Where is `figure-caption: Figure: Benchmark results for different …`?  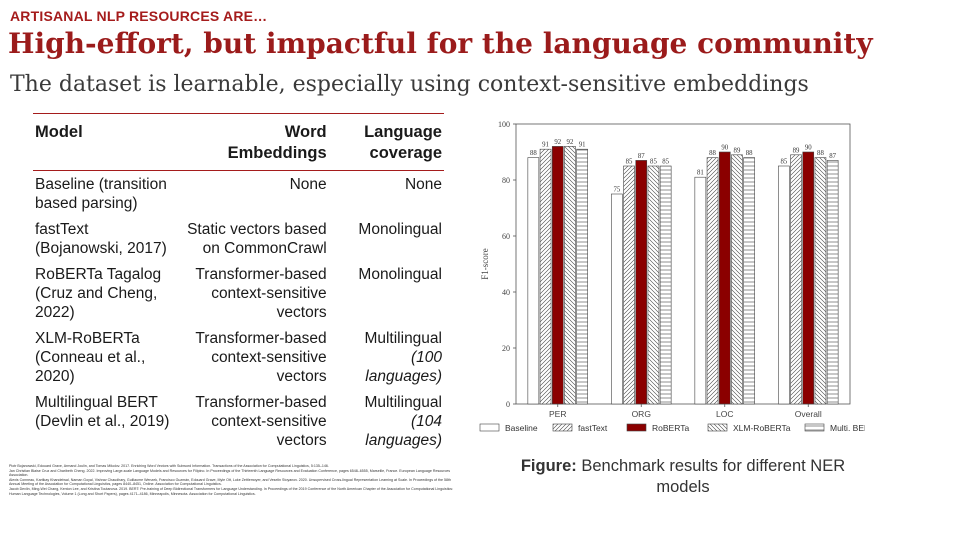
figure-caption: Figure: Benchmark results for different … is located at coordinates (683, 477).